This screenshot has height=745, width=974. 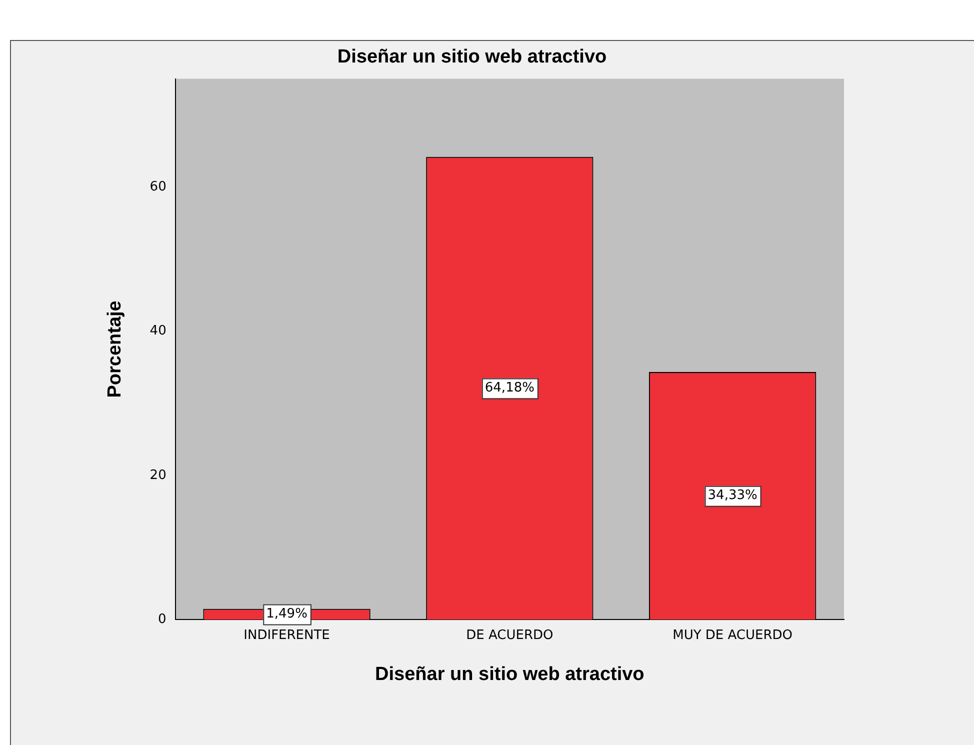 I want to click on x-tick-label: MUY DE ACUERDO, so click(x=732, y=635).